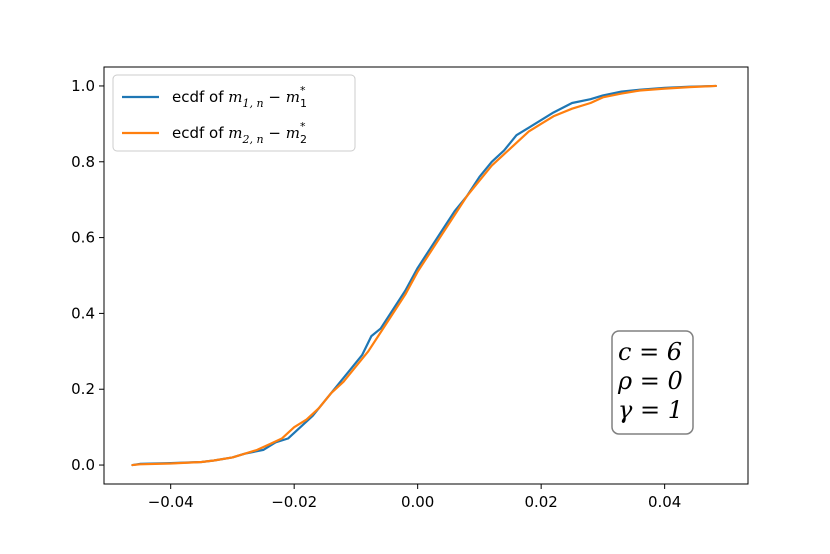 Image resolution: width=830 pixels, height=554 pixels. What do you see at coordinates (294, 502) in the screenshot?
I see `x-tick-label: −0.02` at bounding box center [294, 502].